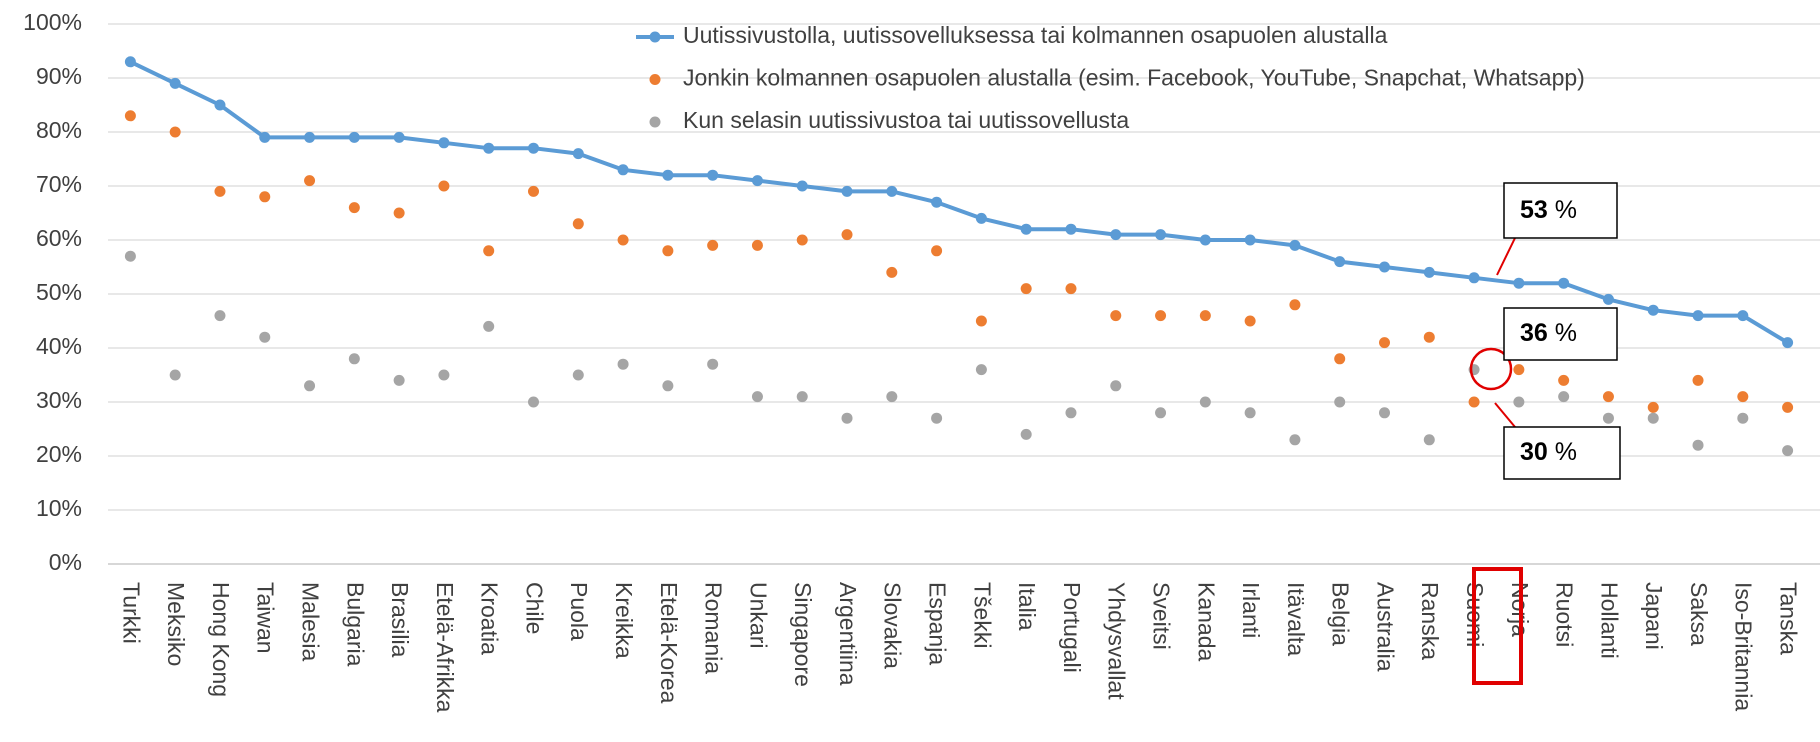 This screenshot has width=1820, height=742. Describe the element at coordinates (624, 620) in the screenshot. I see `x-tick-label: Kreikka` at that location.